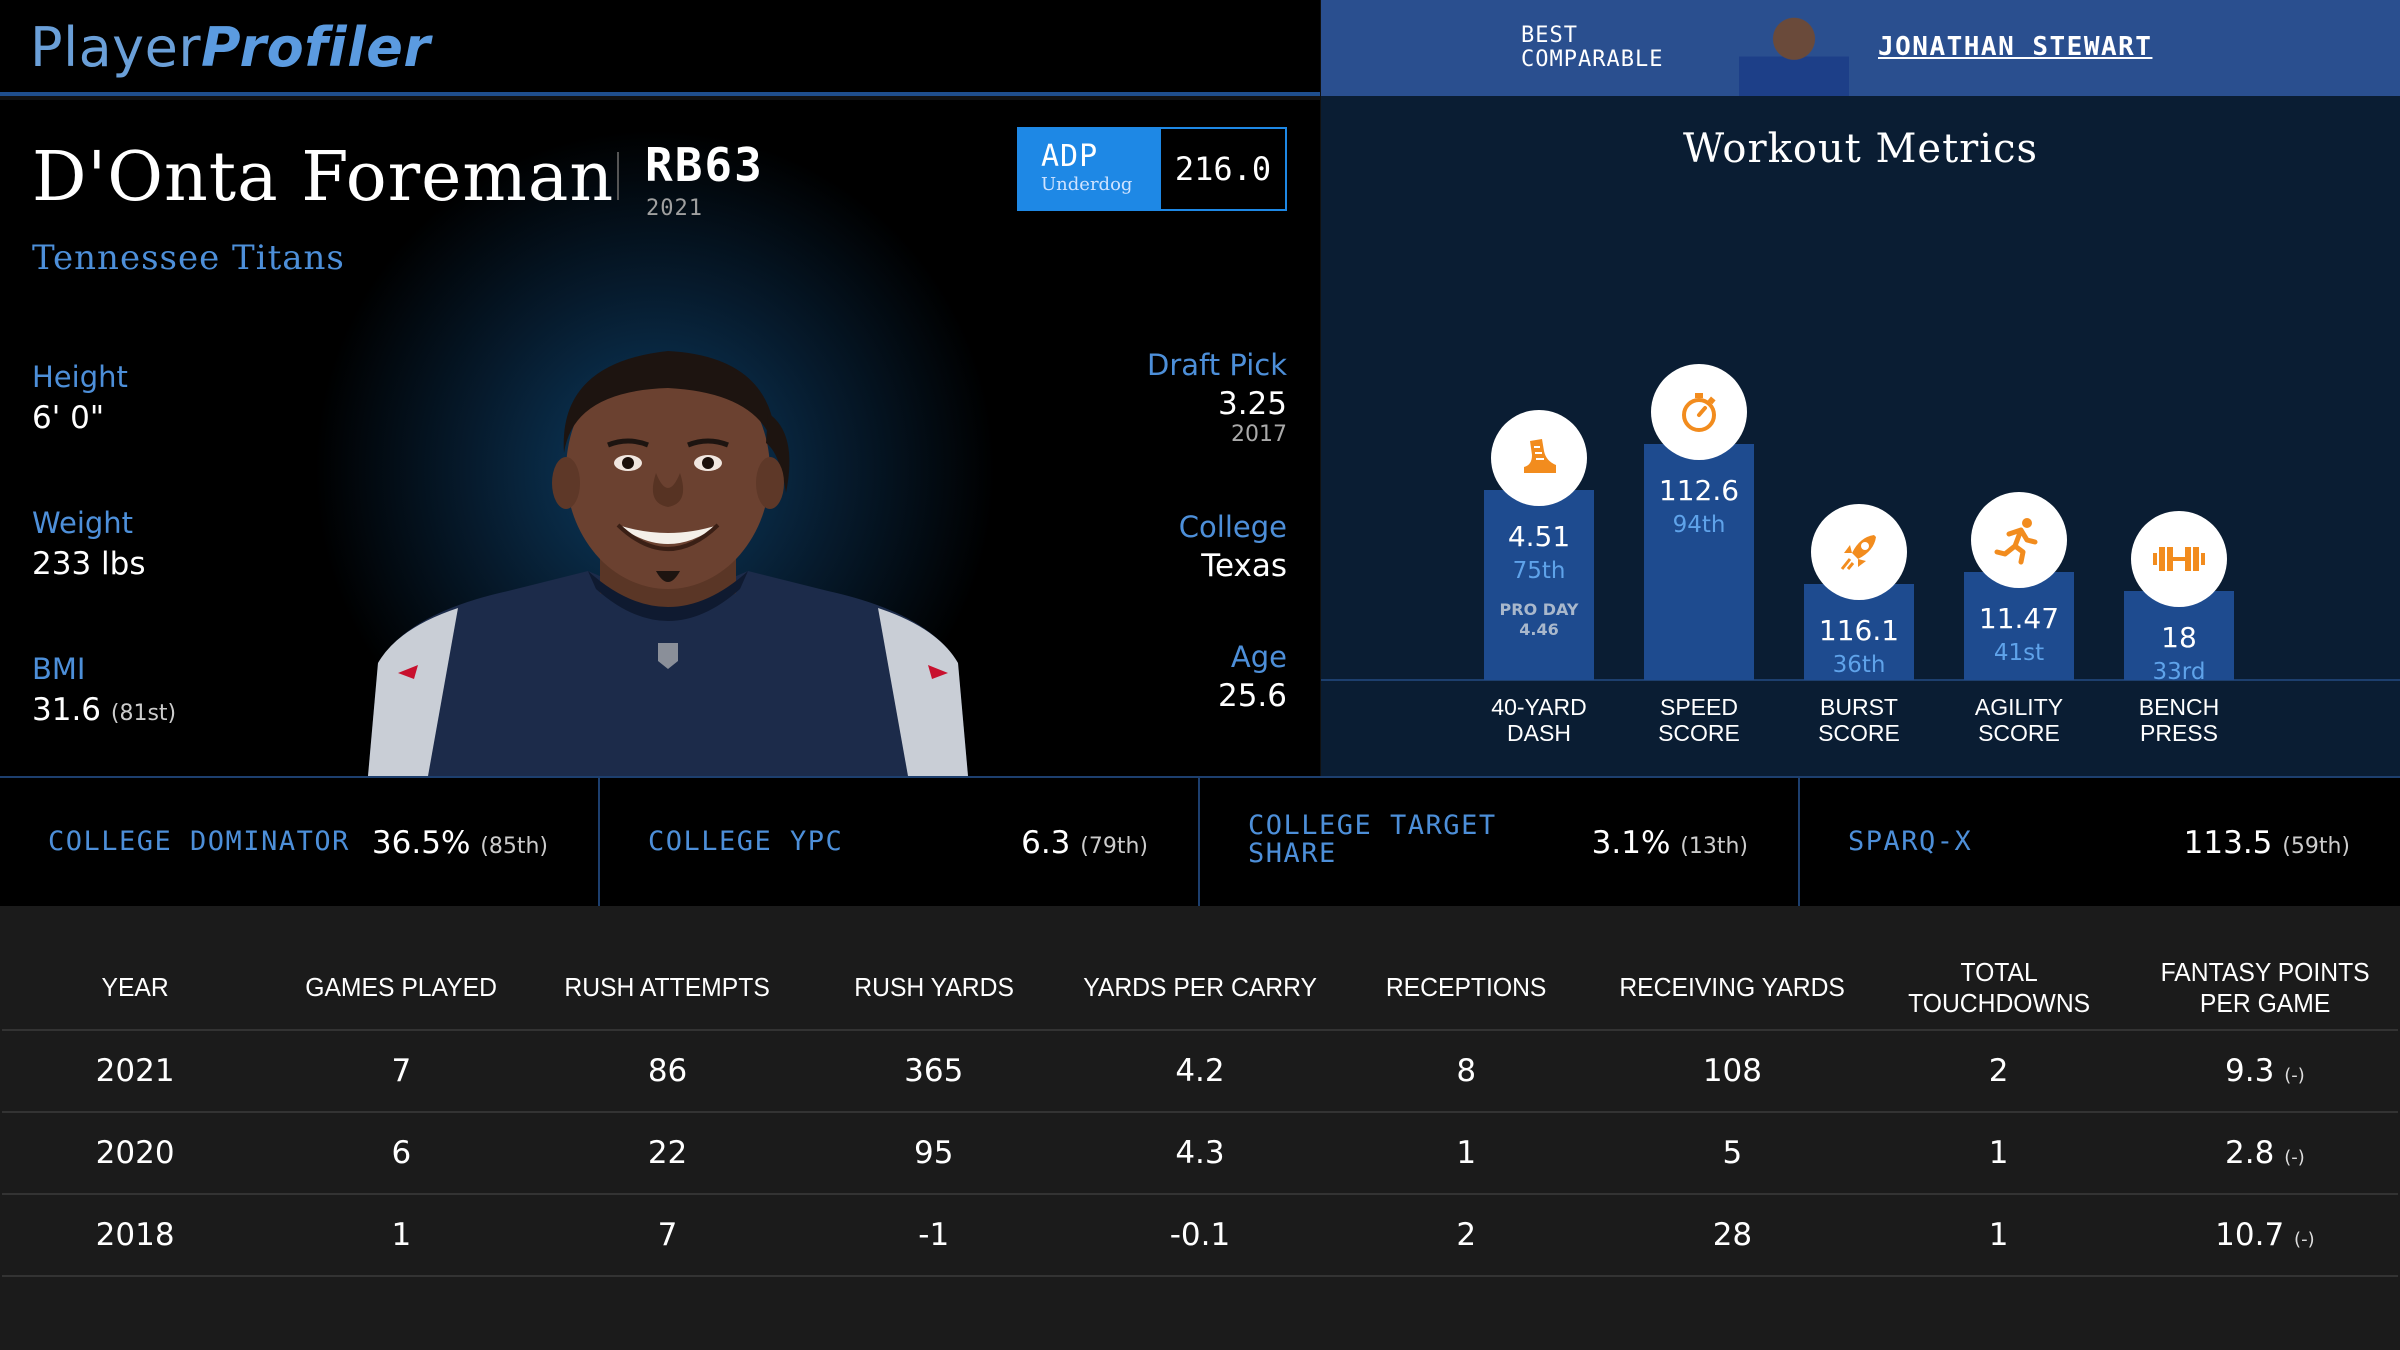 This screenshot has width=2400, height=1350. Describe the element at coordinates (1372, 825) in the screenshot. I see `college-stat-label-line1: COLLEGE TARGET` at that location.